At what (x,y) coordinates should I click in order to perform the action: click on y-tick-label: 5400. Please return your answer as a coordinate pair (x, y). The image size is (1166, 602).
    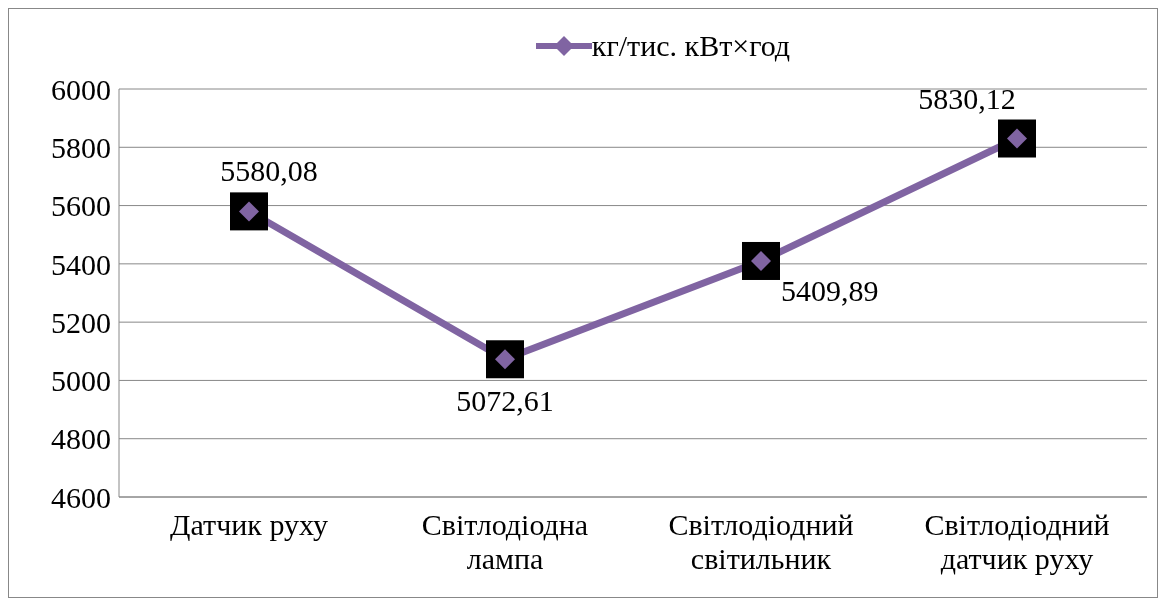
    Looking at the image, I should click on (81, 264).